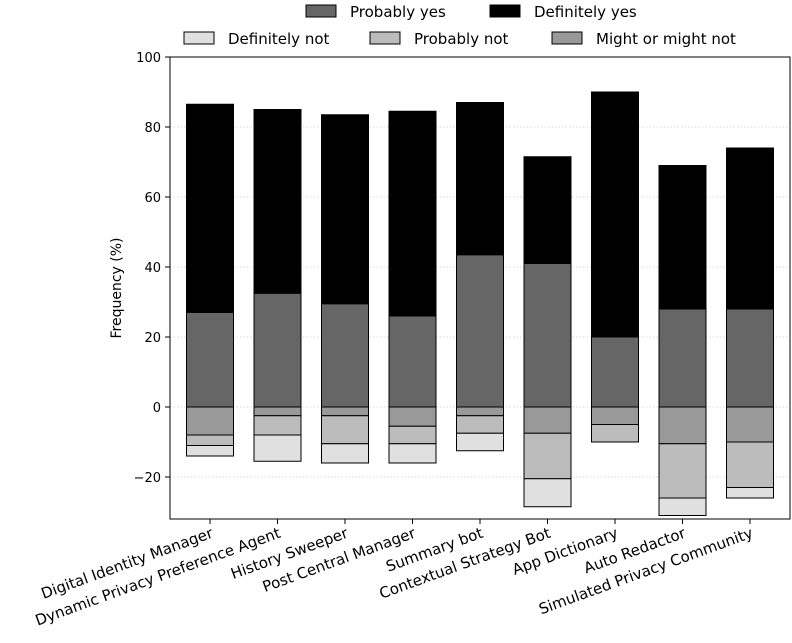 Image resolution: width=792 pixels, height=643 pixels. What do you see at coordinates (666, 39) in the screenshot?
I see `legend-label-might-or-might-not: Might or might not` at bounding box center [666, 39].